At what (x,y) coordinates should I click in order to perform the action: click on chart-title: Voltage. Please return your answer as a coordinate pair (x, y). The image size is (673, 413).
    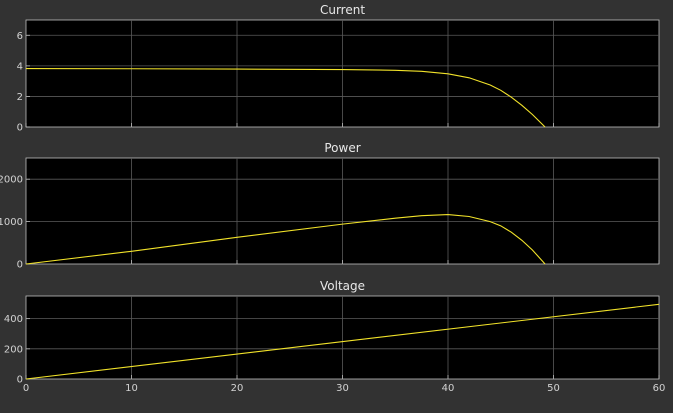
    Looking at the image, I should click on (342, 286).